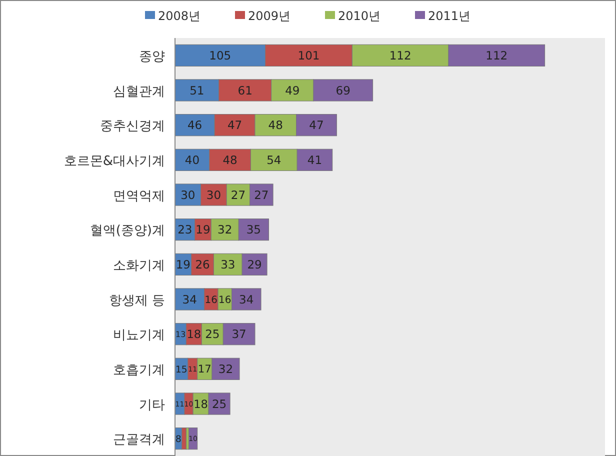 The height and width of the screenshot is (456, 616). Describe the element at coordinates (292, 90) in the screenshot. I see `data-label: 49` at that location.